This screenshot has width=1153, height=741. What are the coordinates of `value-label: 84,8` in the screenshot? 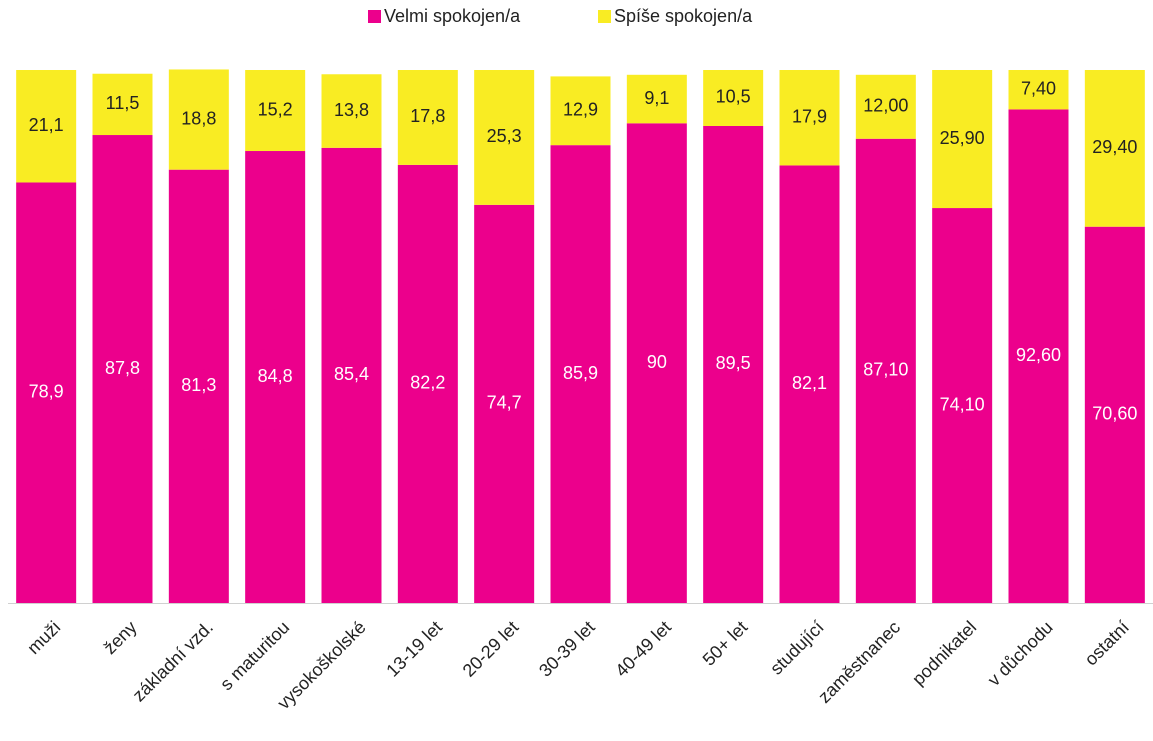 It's located at (275, 376).